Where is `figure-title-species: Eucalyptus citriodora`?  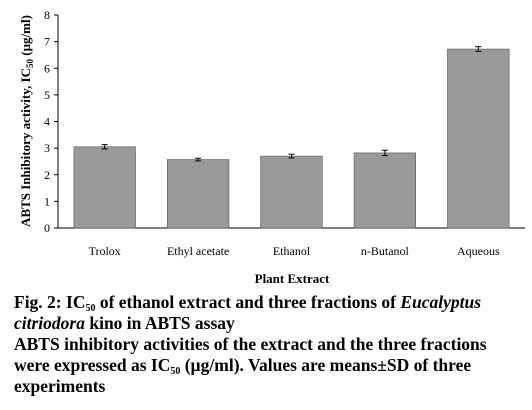
figure-title-species: Eucalyptus citriodora is located at coordinates (248, 312).